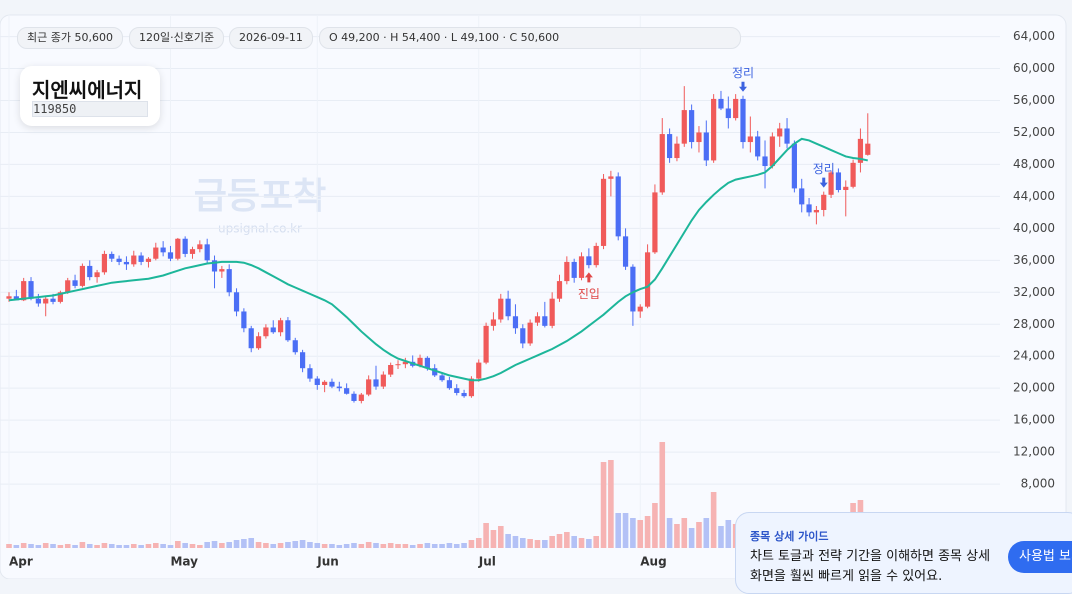 Image resolution: width=1072 pixels, height=594 pixels. Describe the element at coordinates (177, 38) in the screenshot. I see `pill: 120일·신호기준` at that location.